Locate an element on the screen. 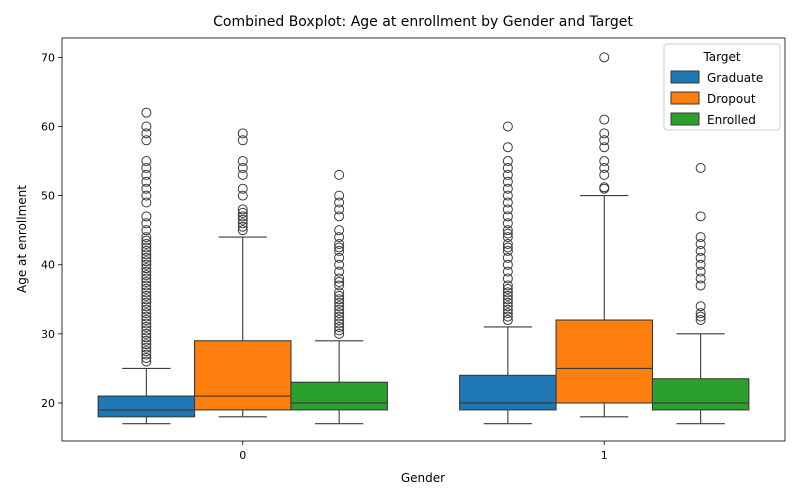 Image resolution: width=800 pixels, height=500 pixels. legend-swatch-graduate is located at coordinates (685, 77).